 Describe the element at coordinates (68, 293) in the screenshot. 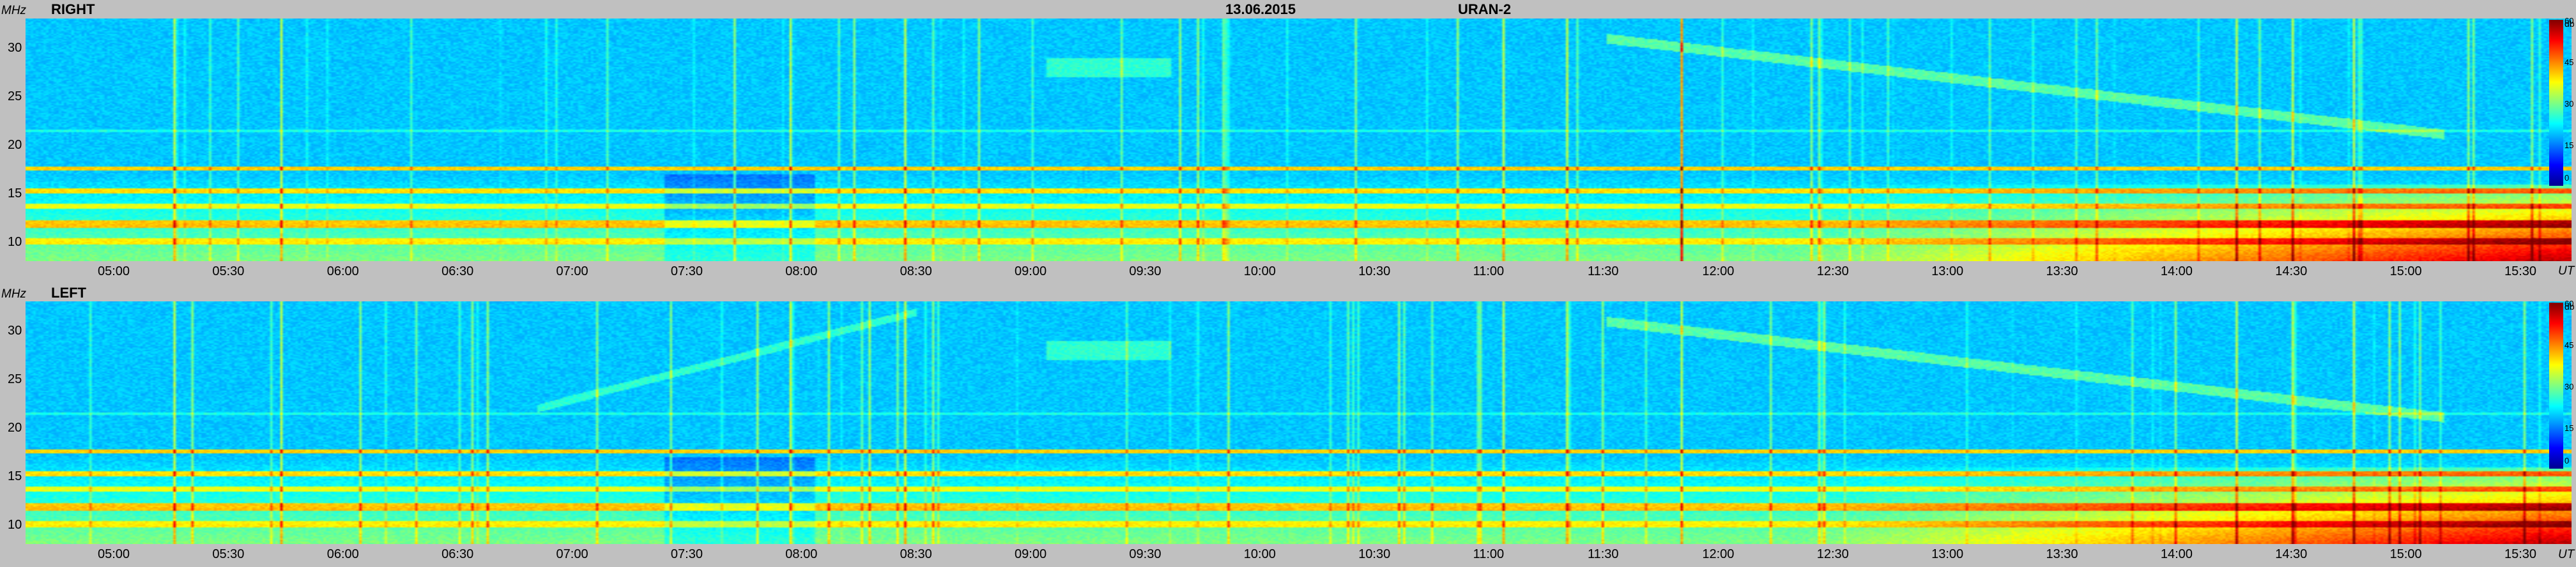

I see `panel-title-left: LEFT` at that location.